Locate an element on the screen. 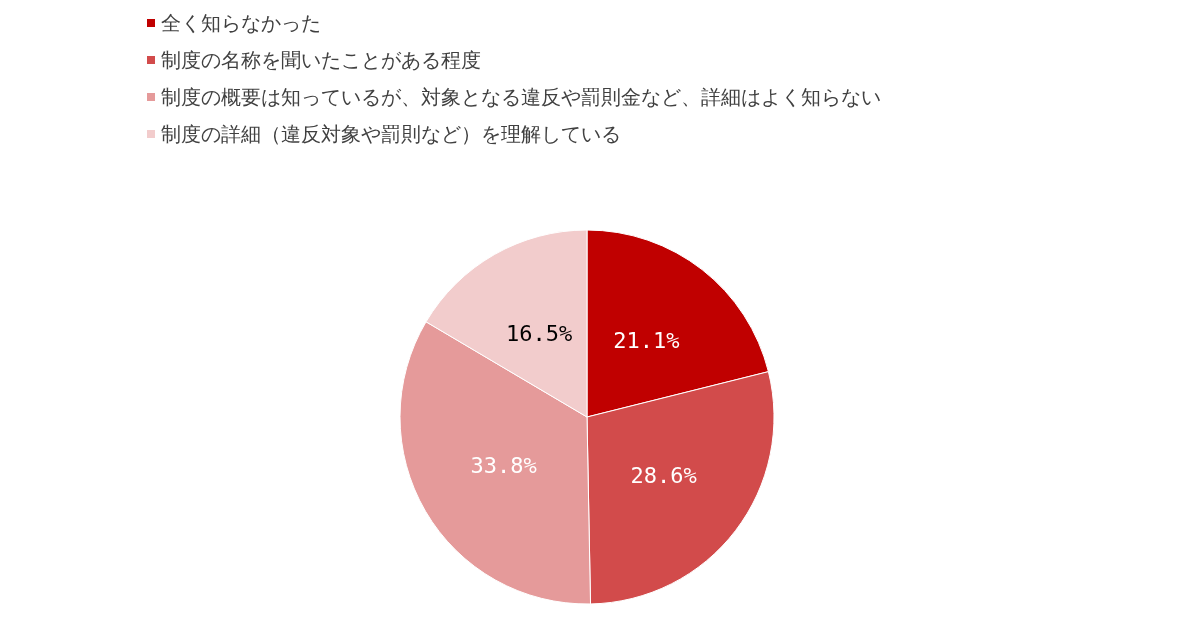  data-label: 16.5% is located at coordinates (539, 333).